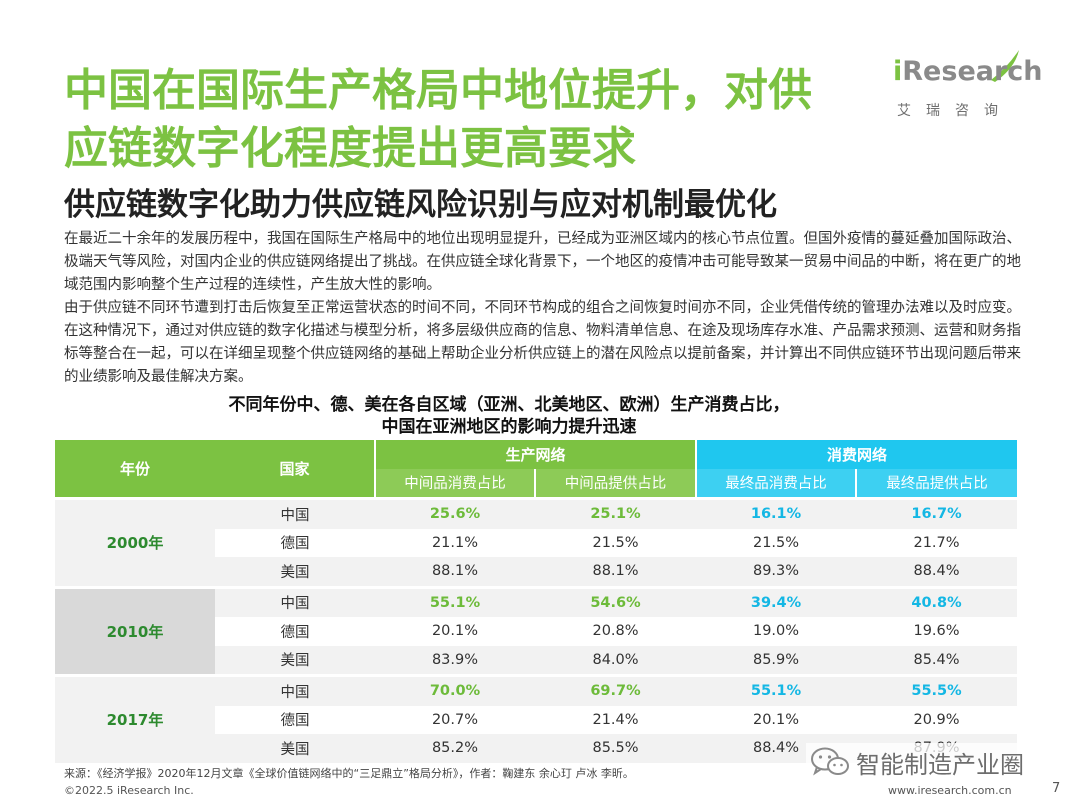 The image size is (1080, 810). I want to click on table-row: 2000年 中国 25.6% 25.1% 16.1% 16.7%, so click(536, 542).